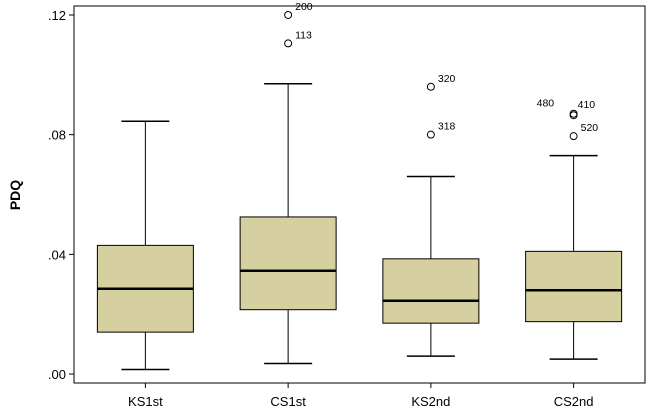  What do you see at coordinates (447, 79) in the screenshot?
I see `outlier-label: 320` at bounding box center [447, 79].